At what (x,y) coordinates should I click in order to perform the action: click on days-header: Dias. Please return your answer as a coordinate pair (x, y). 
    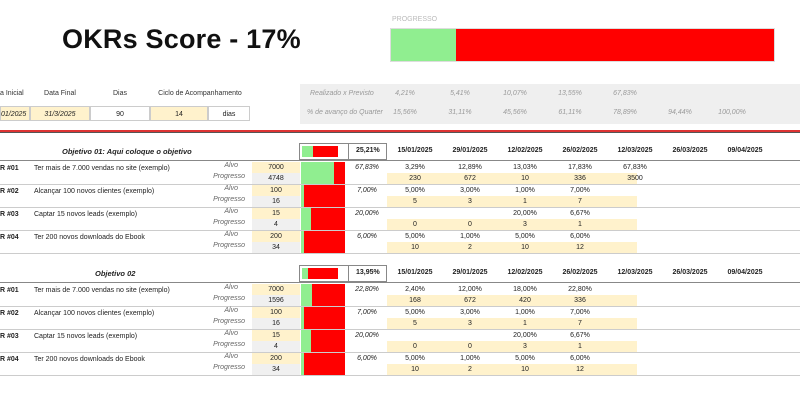
    Looking at the image, I should click on (119, 93).